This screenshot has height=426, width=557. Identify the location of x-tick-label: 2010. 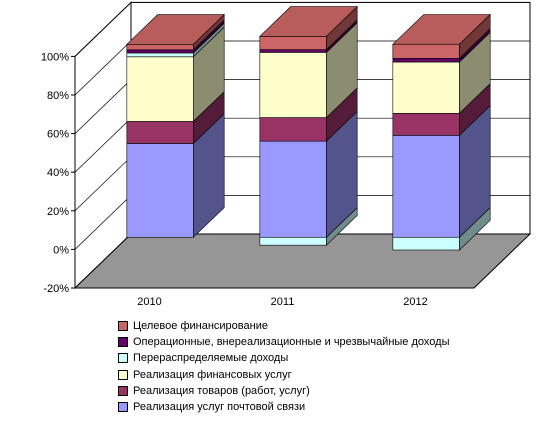
(149, 302).